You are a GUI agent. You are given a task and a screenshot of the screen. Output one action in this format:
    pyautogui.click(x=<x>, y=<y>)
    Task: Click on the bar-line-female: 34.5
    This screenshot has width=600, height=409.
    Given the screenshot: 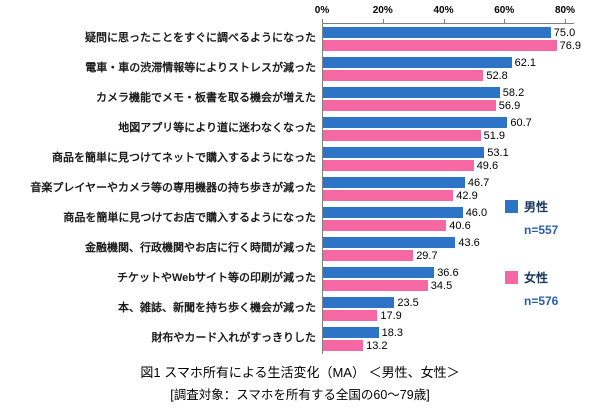 What is the action you would take?
    pyautogui.click(x=461, y=285)
    